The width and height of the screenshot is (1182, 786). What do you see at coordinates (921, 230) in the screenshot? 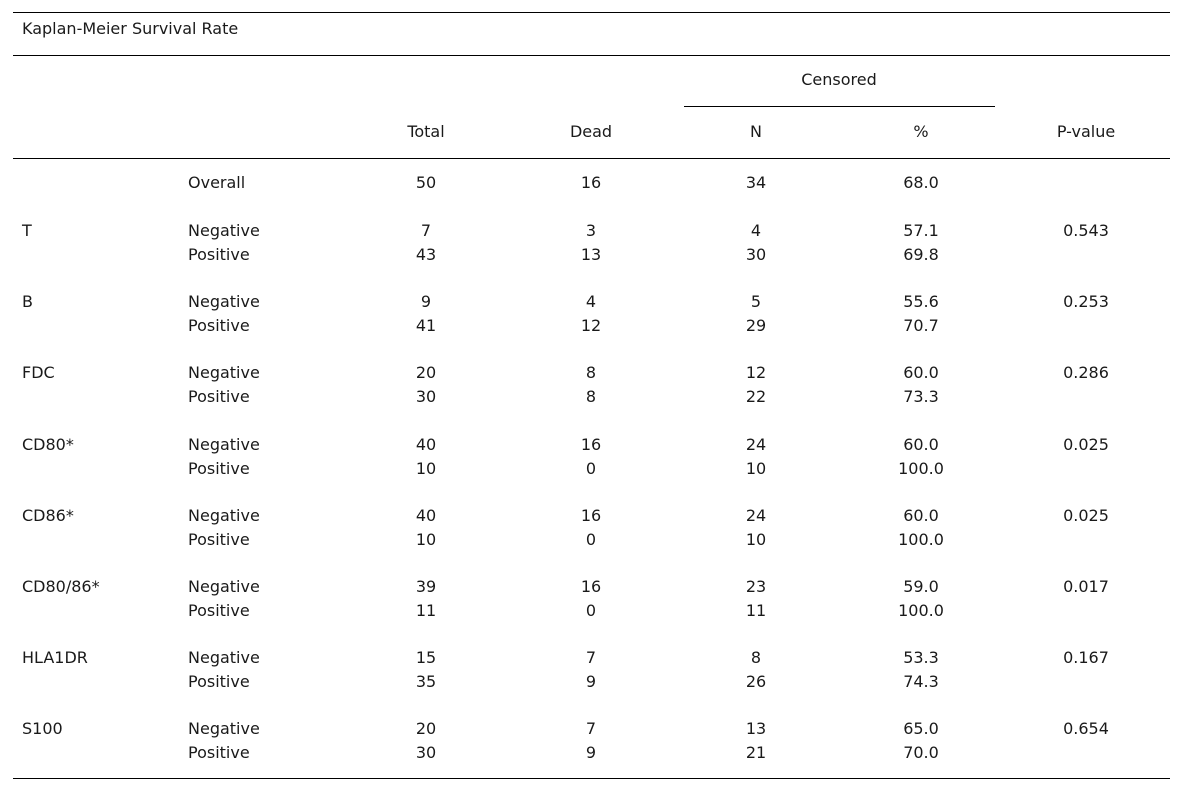
I see `censored-percent-cell: 57.1` at bounding box center [921, 230].